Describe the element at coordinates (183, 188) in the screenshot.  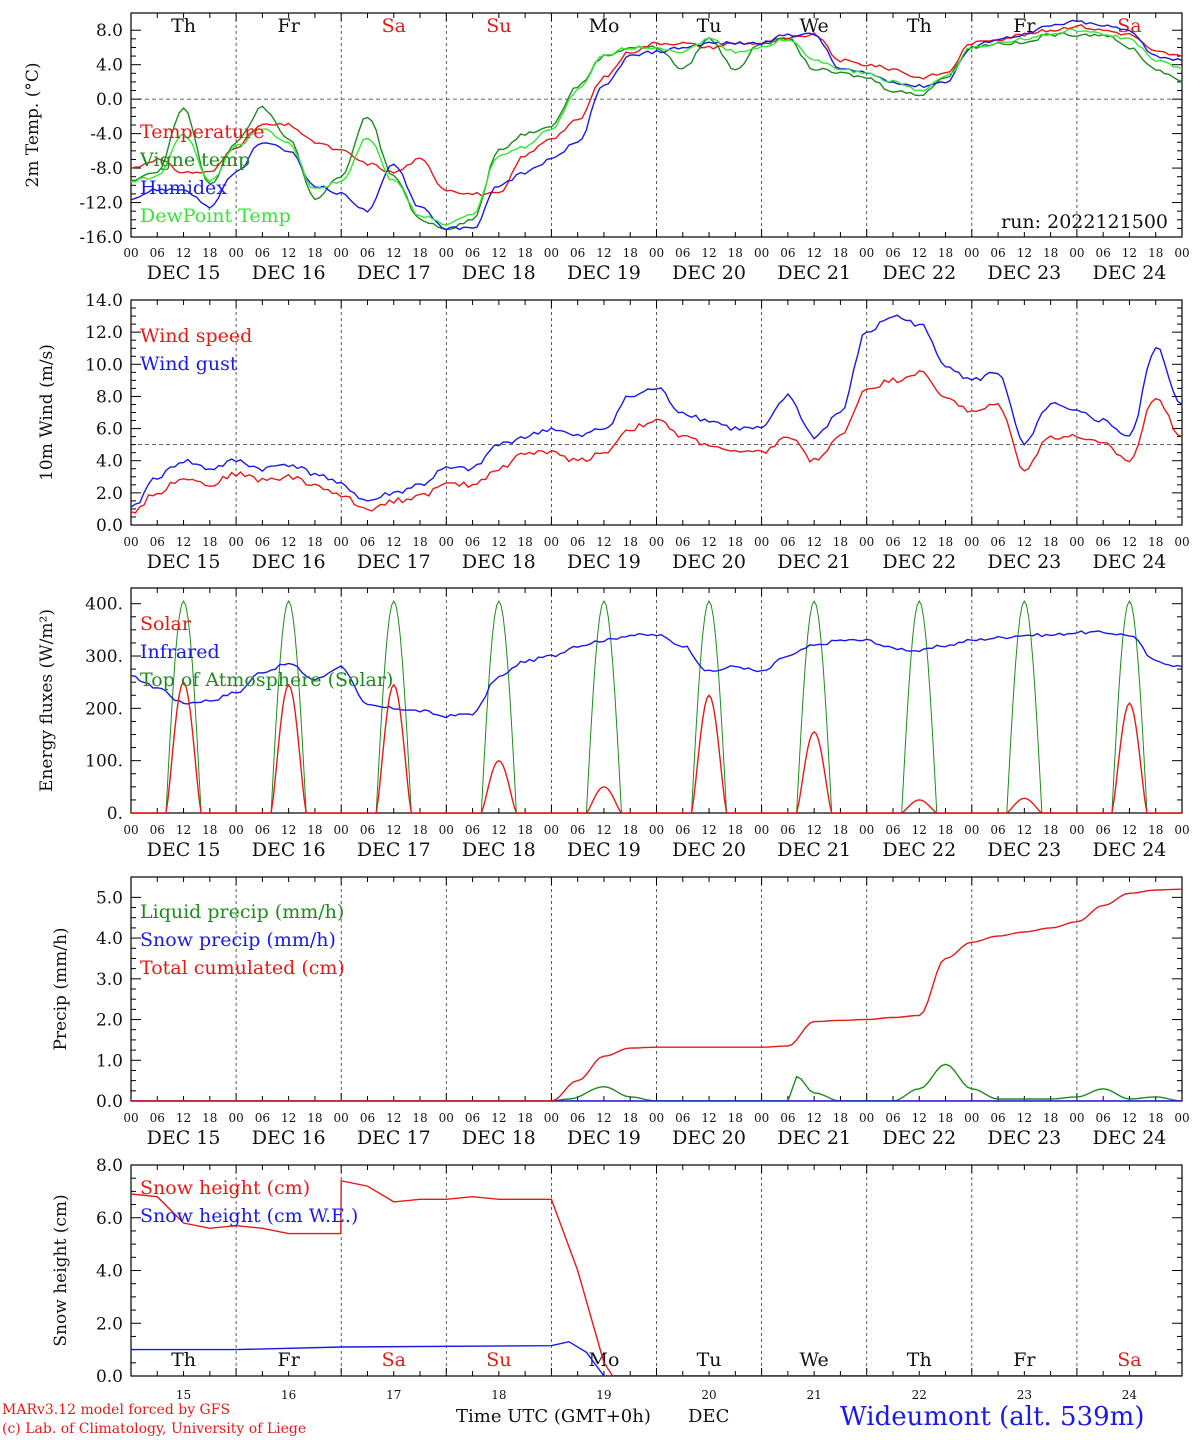
I see `legend-entry: Humidex` at that location.